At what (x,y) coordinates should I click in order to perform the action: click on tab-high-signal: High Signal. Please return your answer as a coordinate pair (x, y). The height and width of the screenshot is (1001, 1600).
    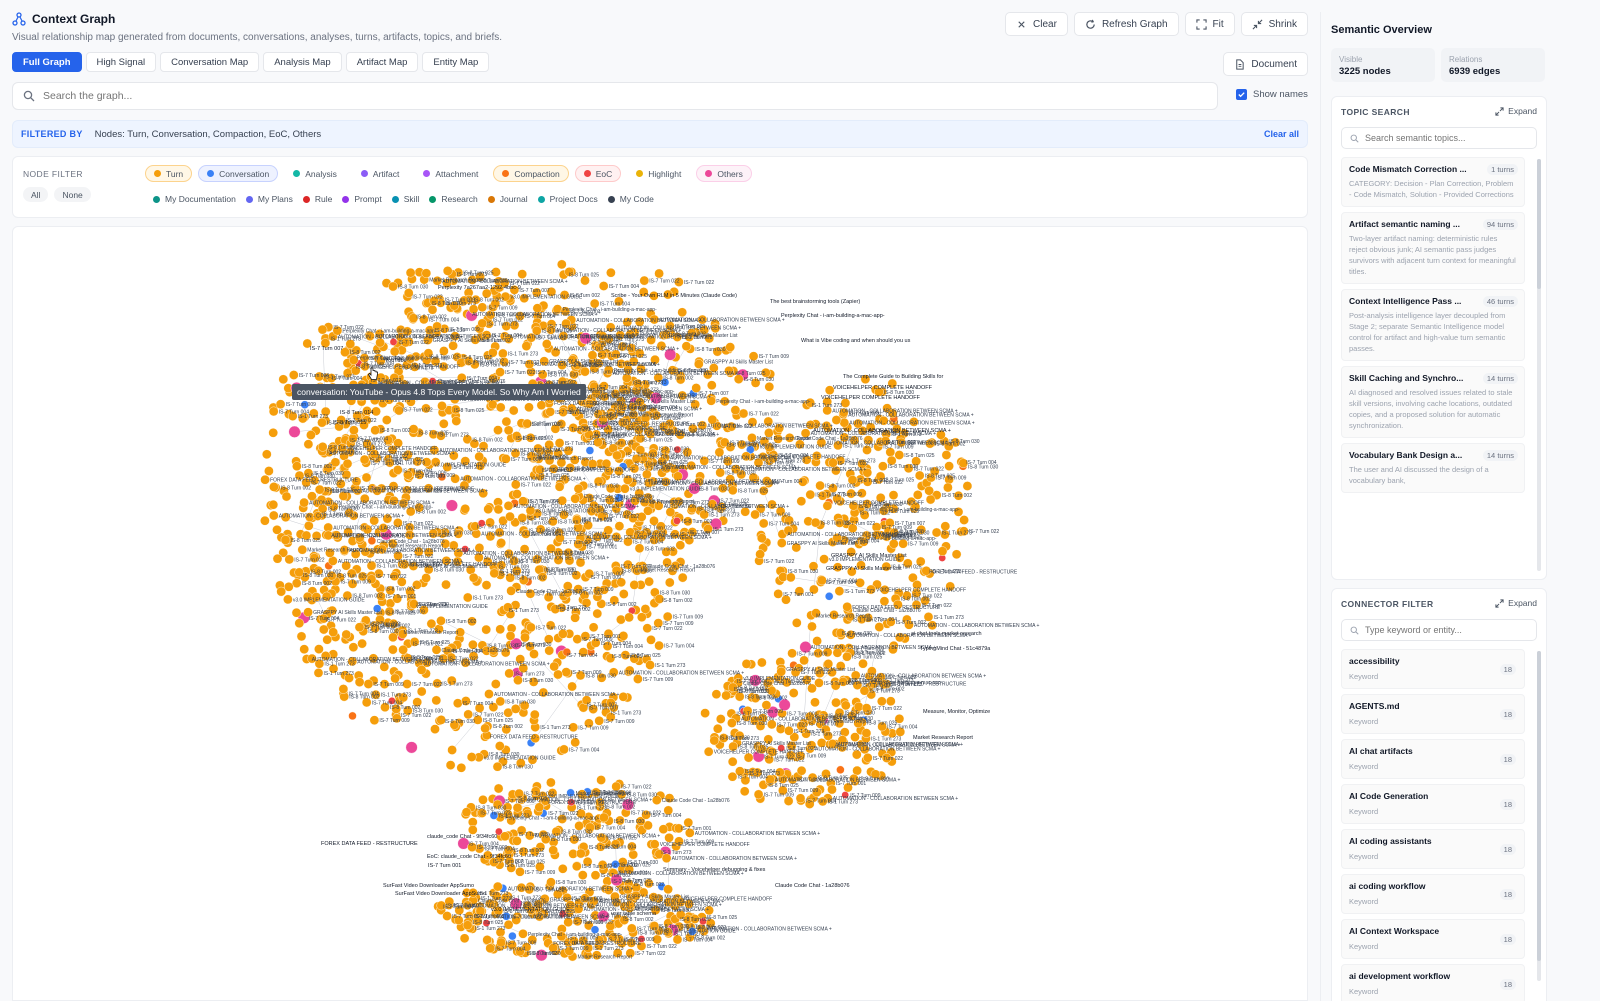
    Looking at the image, I should click on (121, 62).